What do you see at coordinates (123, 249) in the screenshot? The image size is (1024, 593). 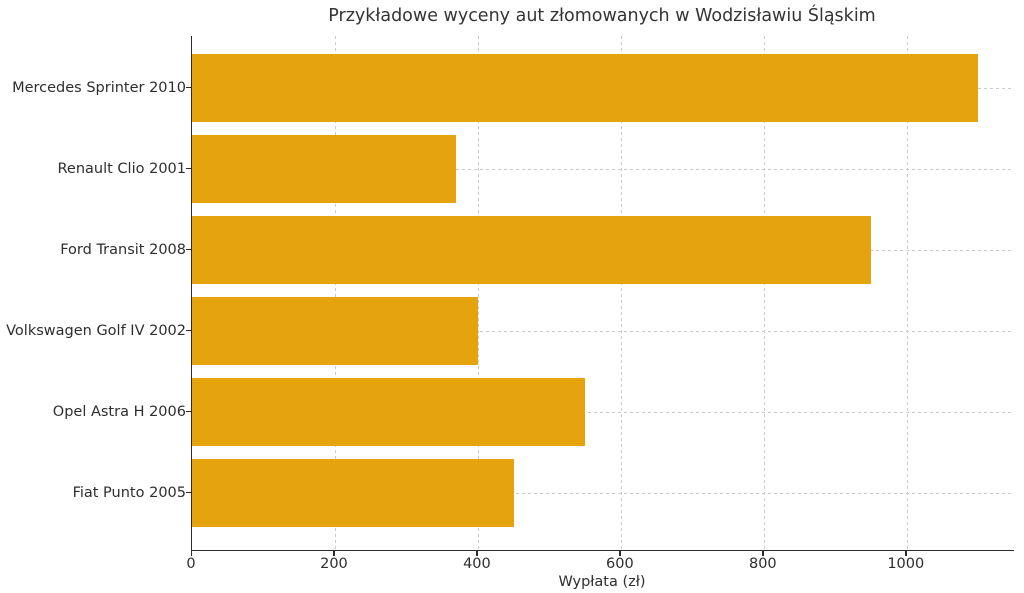 I see `y-category-label: Ford Transit 2008` at bounding box center [123, 249].